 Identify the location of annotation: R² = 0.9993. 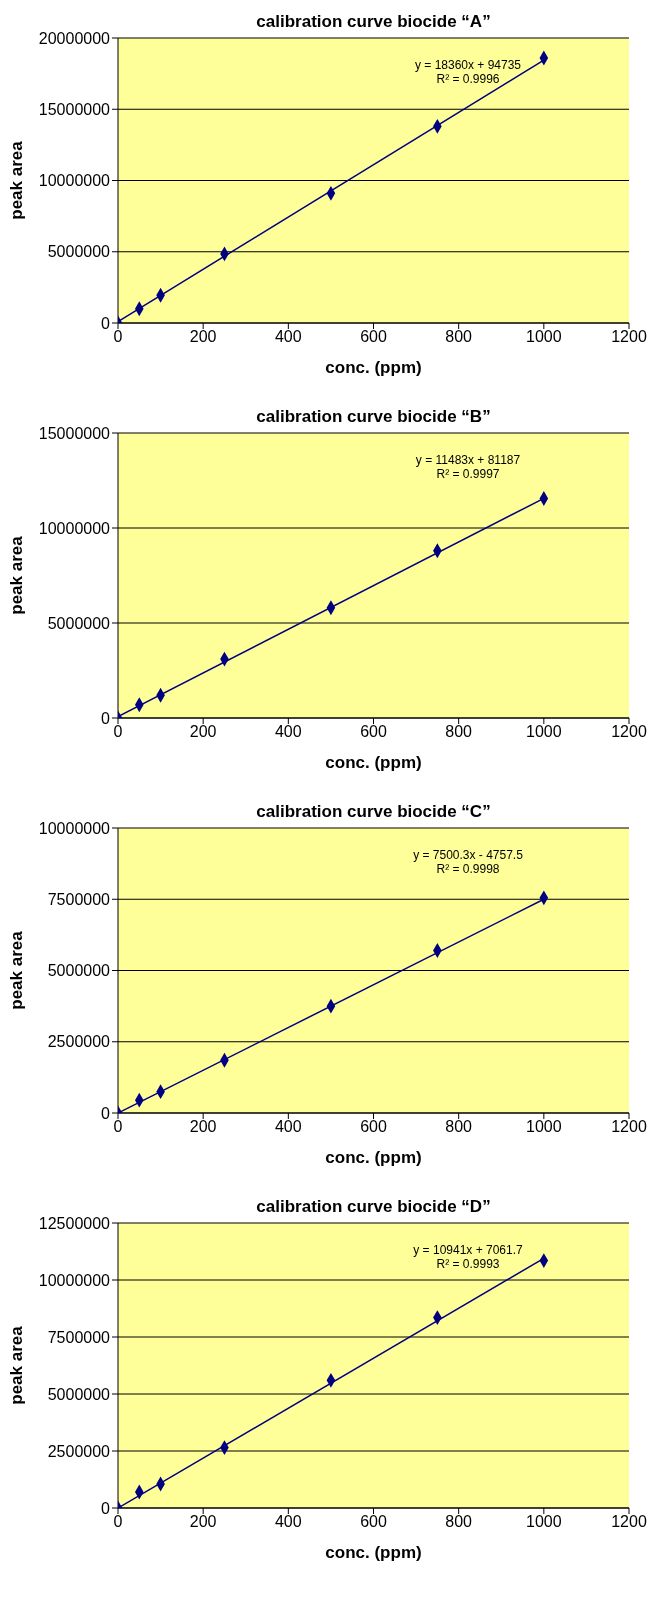
(468, 1264).